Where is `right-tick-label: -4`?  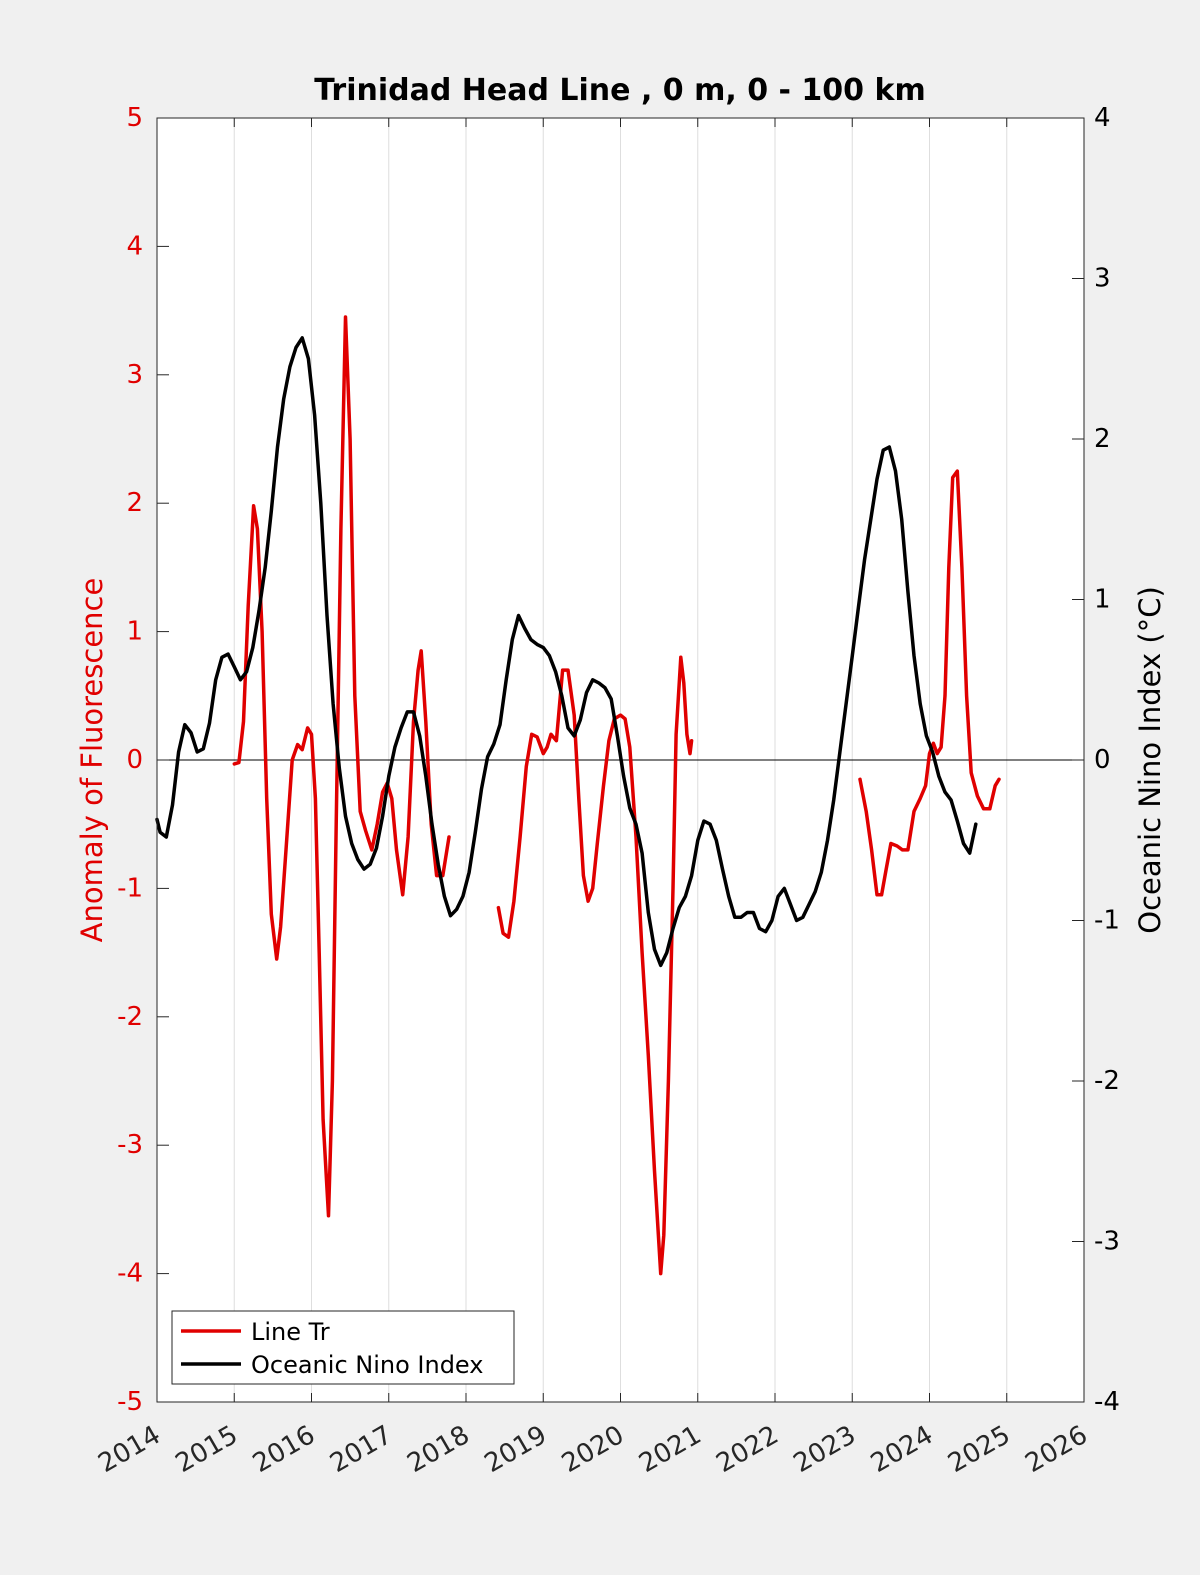
right-tick-label: -4 is located at coordinates (1107, 1402).